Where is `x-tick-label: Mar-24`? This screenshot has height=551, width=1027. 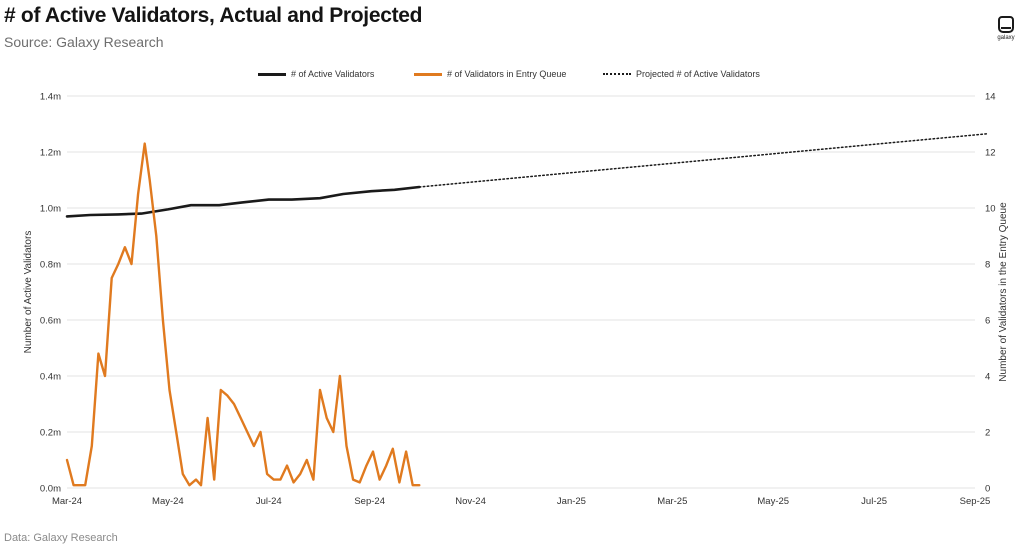 x-tick-label: Mar-24 is located at coordinates (67, 501).